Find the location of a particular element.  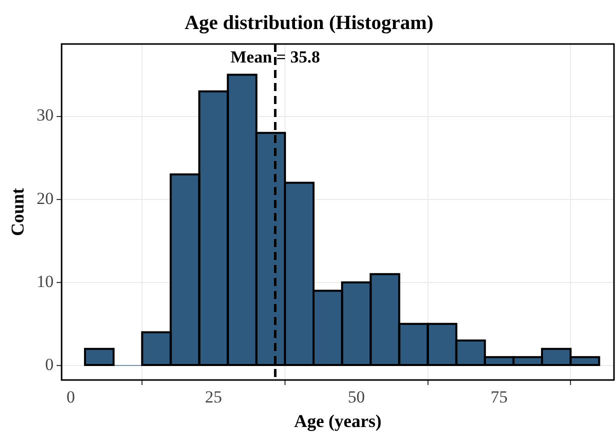

x-tick-label: 75 is located at coordinates (499, 397).